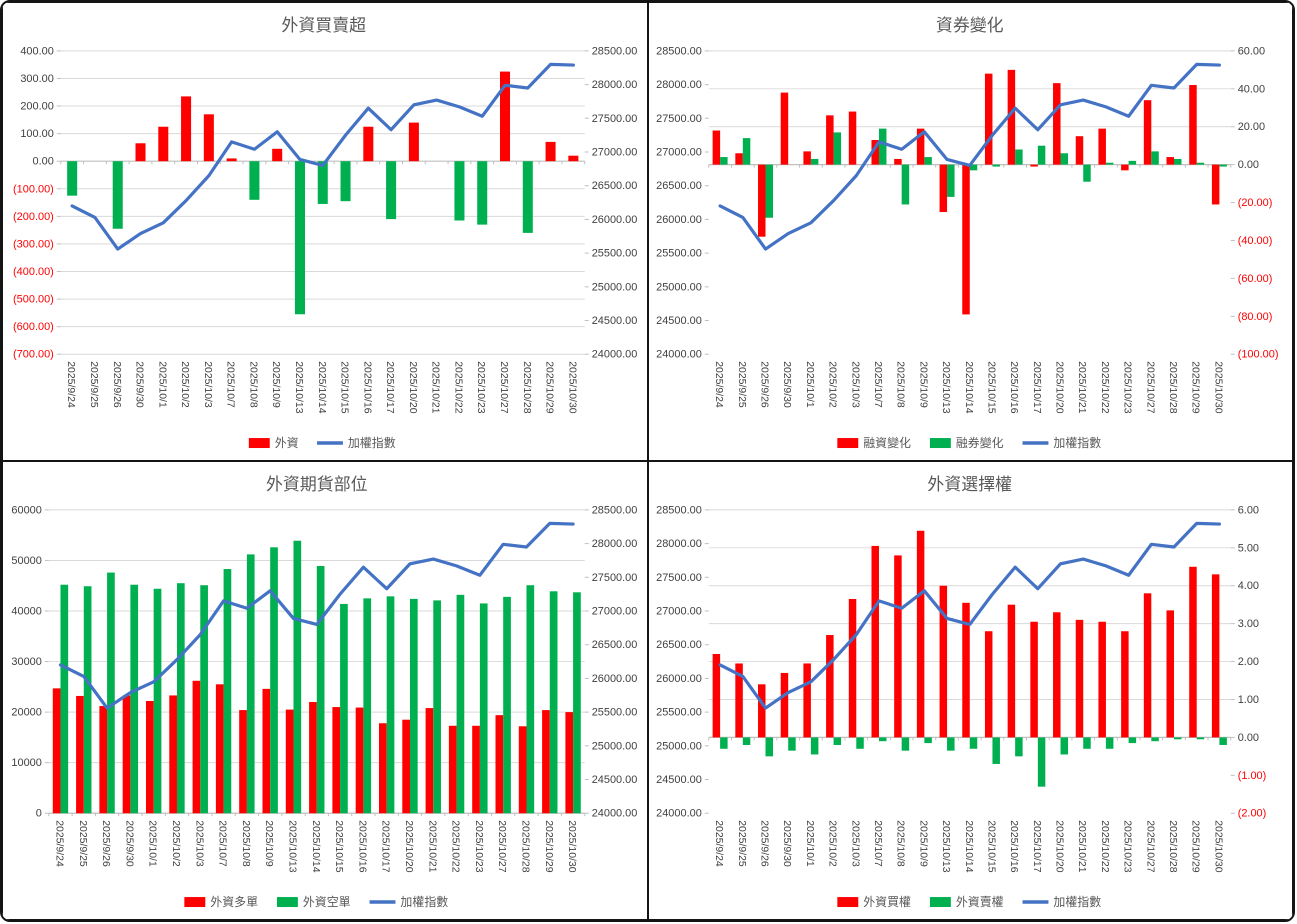  Describe the element at coordinates (615, 287) in the screenshot. I see `axis-tick-label: 25000.00` at that location.